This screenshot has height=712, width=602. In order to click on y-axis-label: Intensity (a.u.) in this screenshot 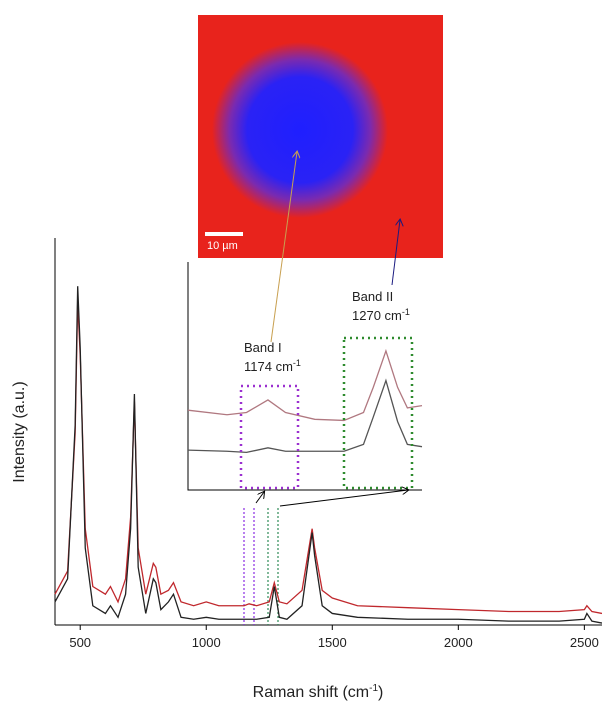, I will do `click(19, 431)`.